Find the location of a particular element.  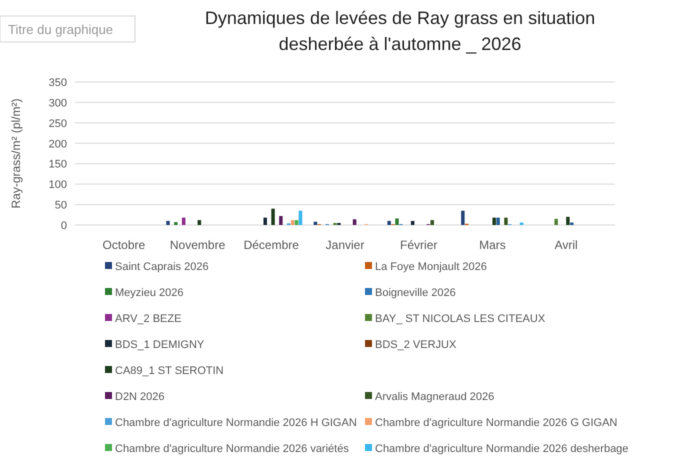

y-tick-label: 150 is located at coordinates (57, 164).